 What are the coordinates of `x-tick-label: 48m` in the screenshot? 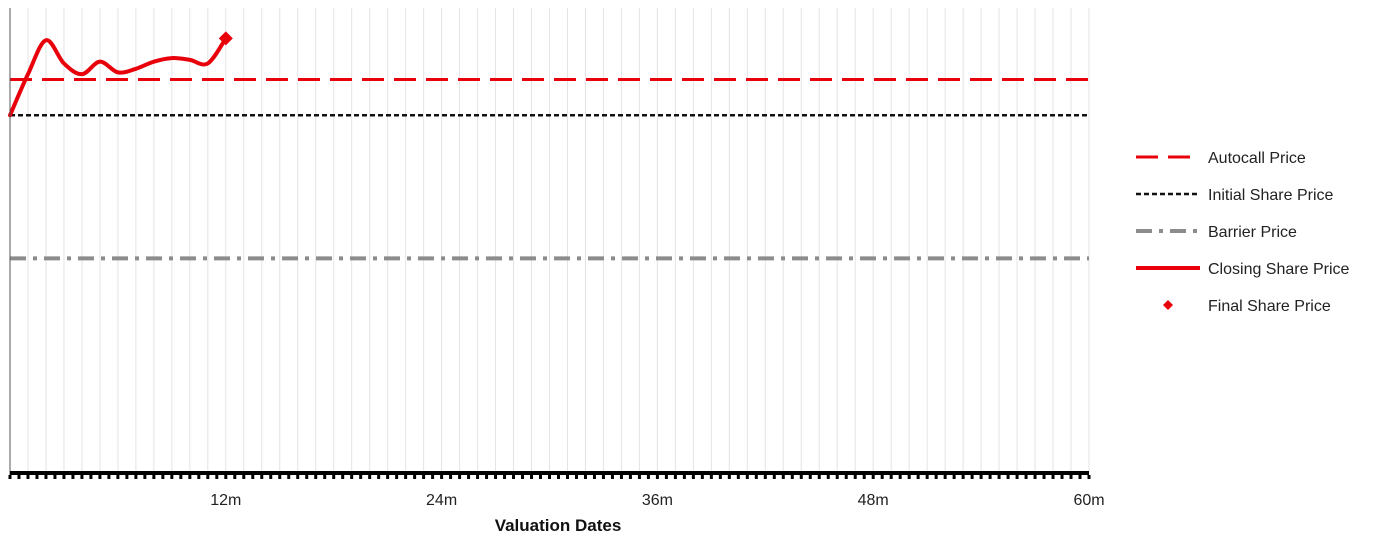 It's located at (873, 500).